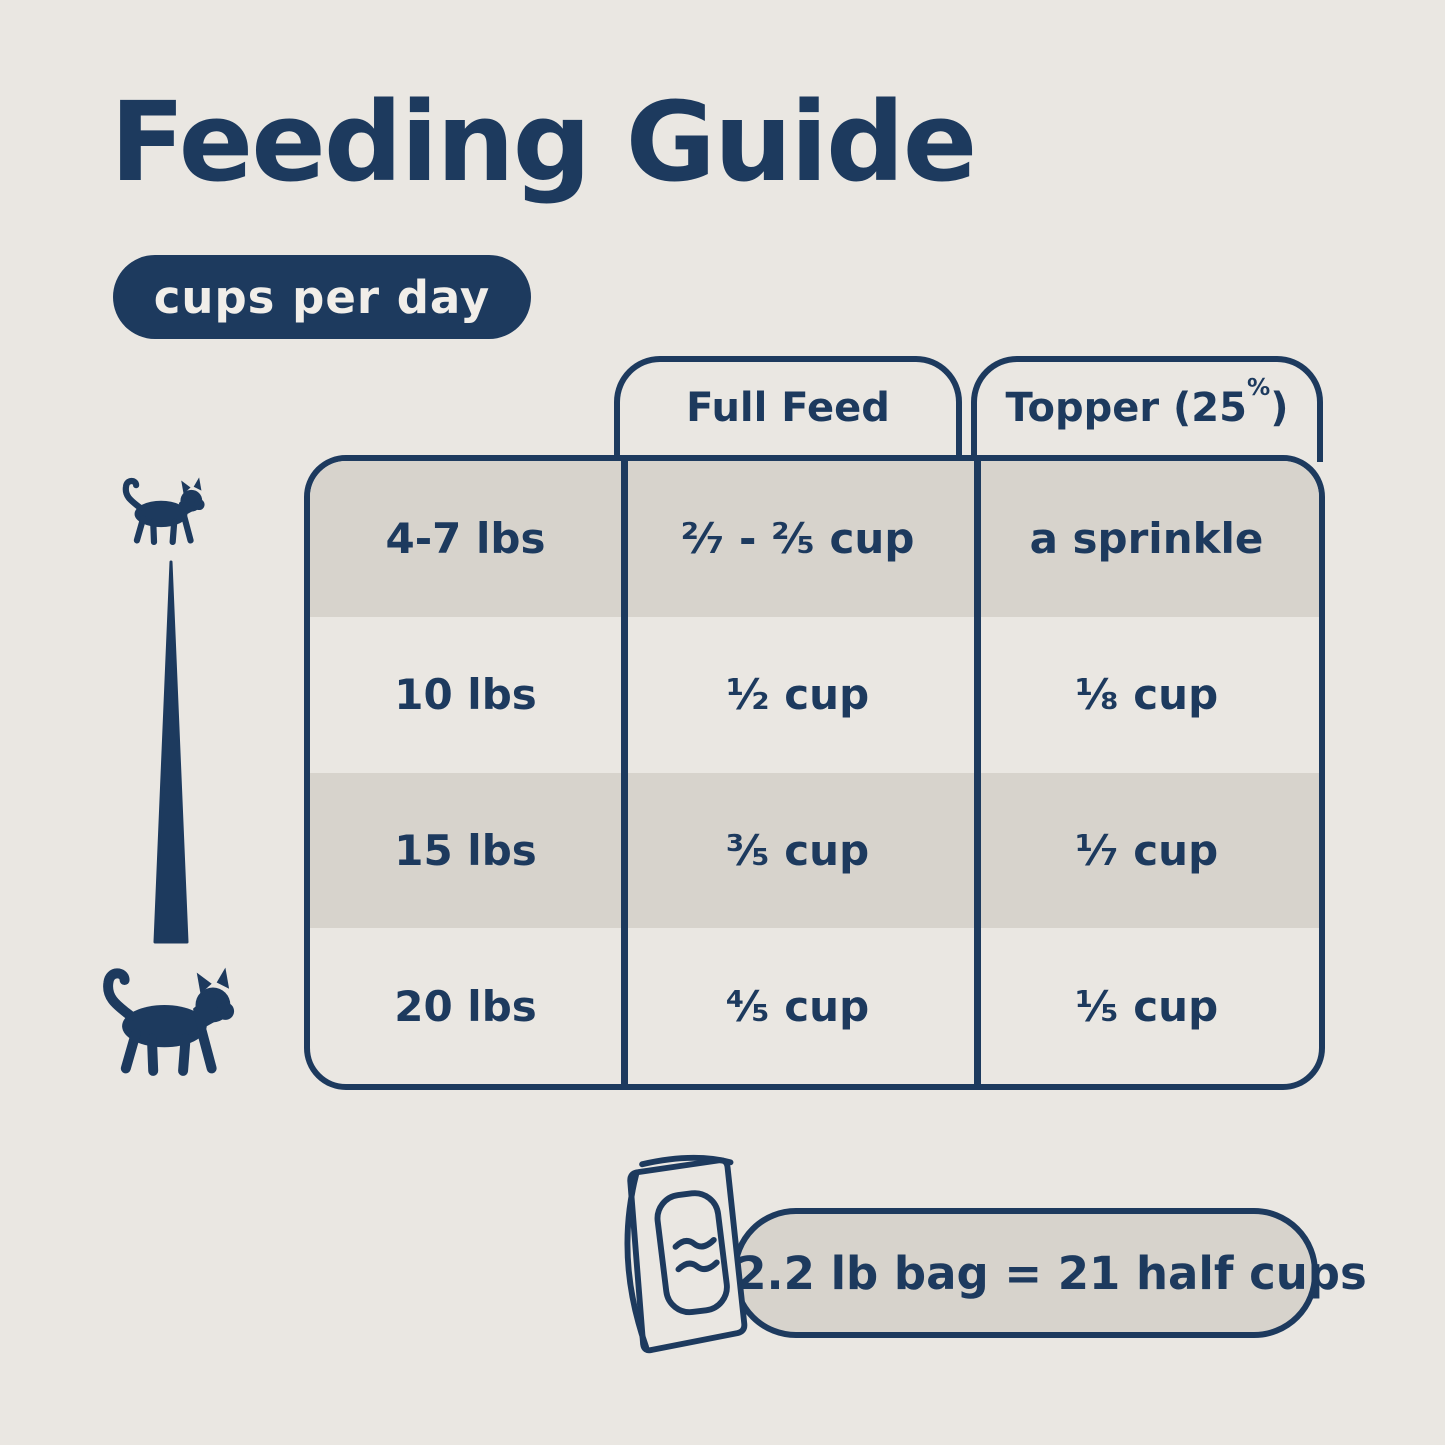 This screenshot has width=1445, height=1445. I want to click on table-row-15-lbs: 15 lbs ³⁄₅ cup ¹⁄₇ cup, so click(814, 850).